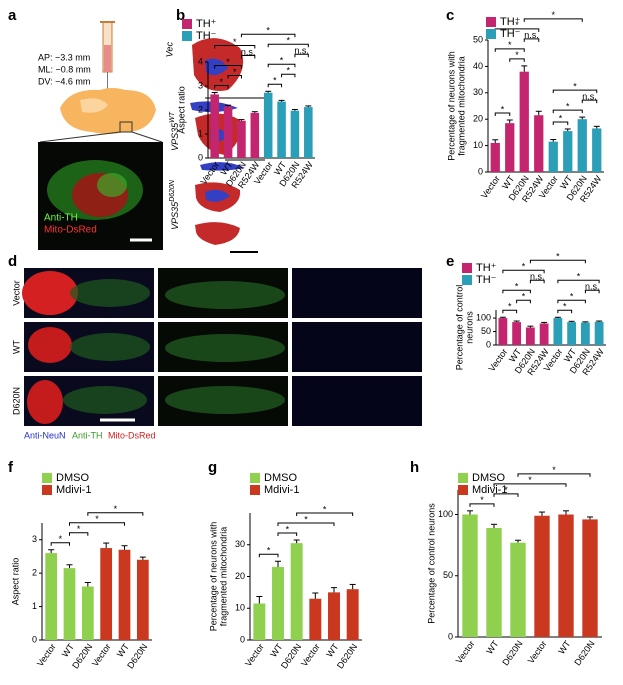 The height and width of the screenshot is (685, 623). Describe the element at coordinates (16, 347) in the screenshot. I see `row-label: WT` at that location.